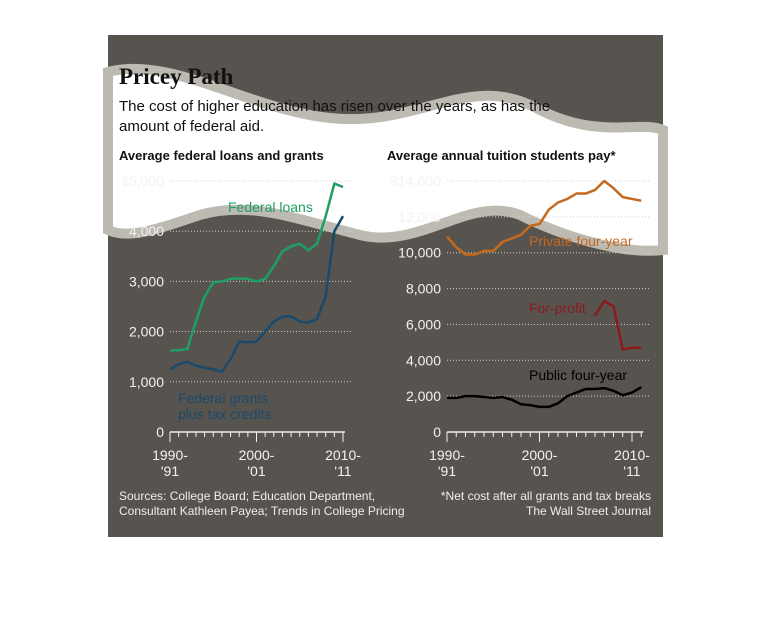 The image size is (770, 637). What do you see at coordinates (146, 382) in the screenshot?
I see `y-tick-label: 1,000` at bounding box center [146, 382].